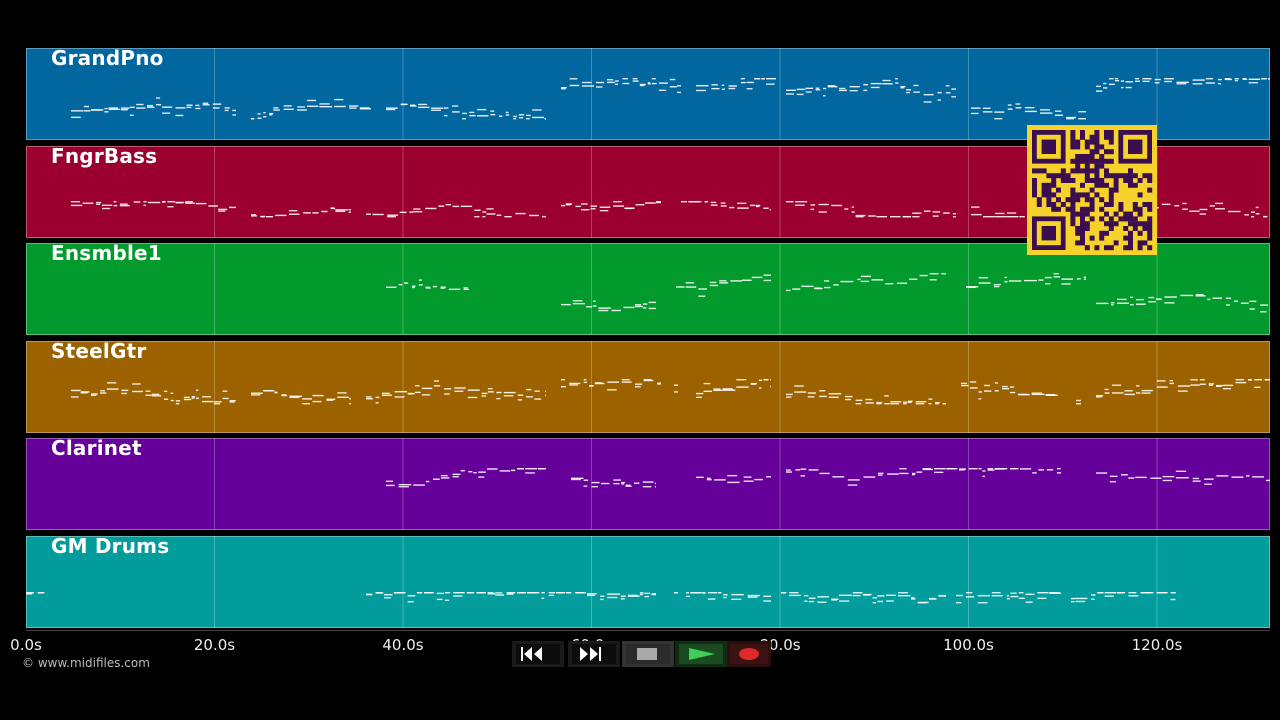  Describe the element at coordinates (594, 654) in the screenshot. I see `fast-forward-button` at that location.